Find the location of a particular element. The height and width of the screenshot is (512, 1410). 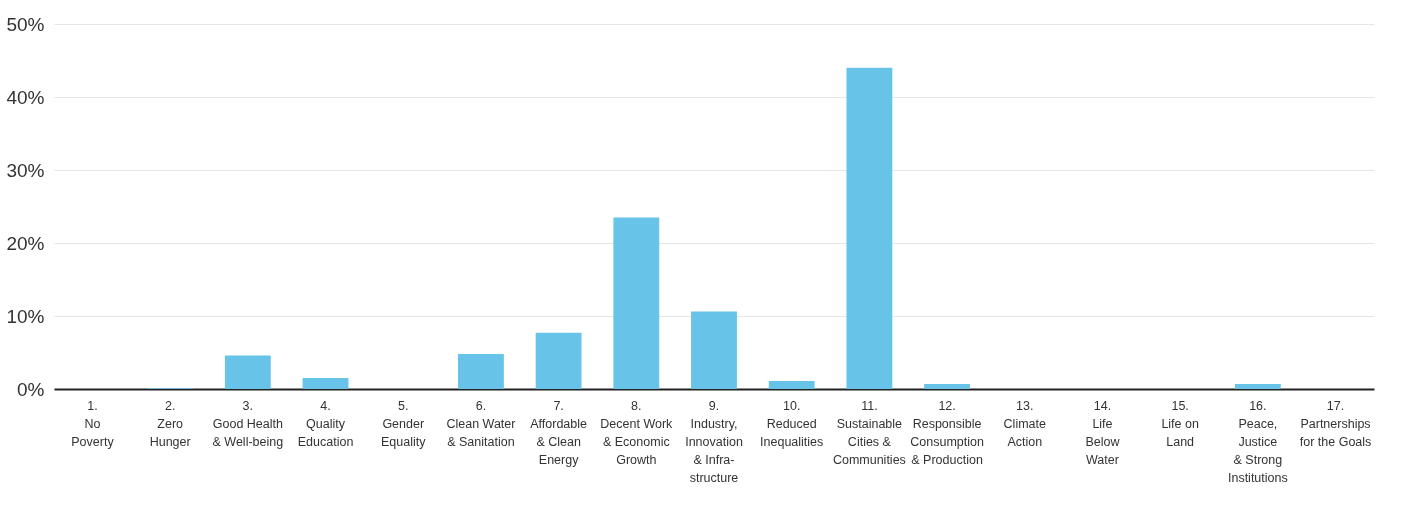

x-tick-label: 1. No Poverty is located at coordinates (93, 423).